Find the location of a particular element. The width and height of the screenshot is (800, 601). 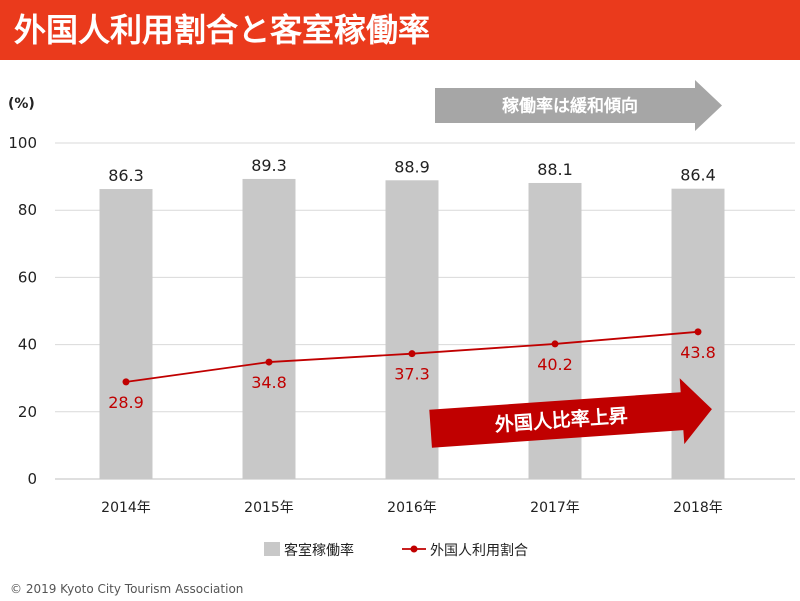

copyright-footer: © 2019 Kyoto City Tourism Association is located at coordinates (127, 589).